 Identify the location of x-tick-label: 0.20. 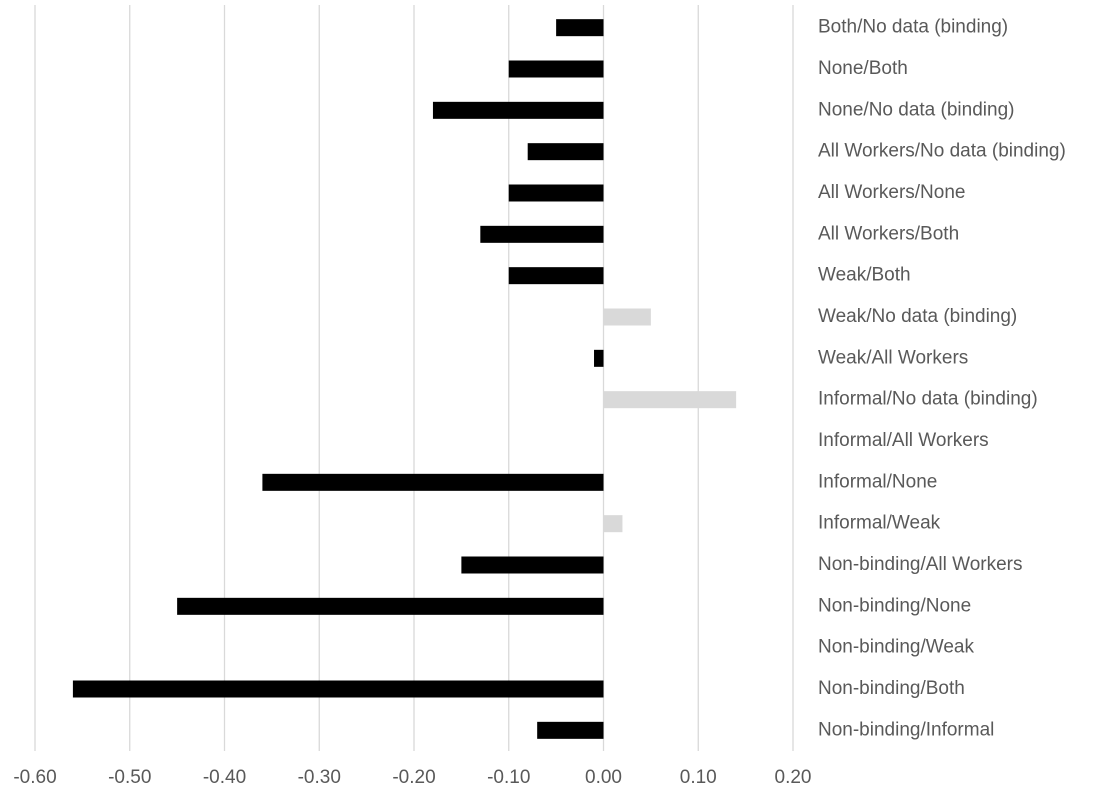
(793, 777).